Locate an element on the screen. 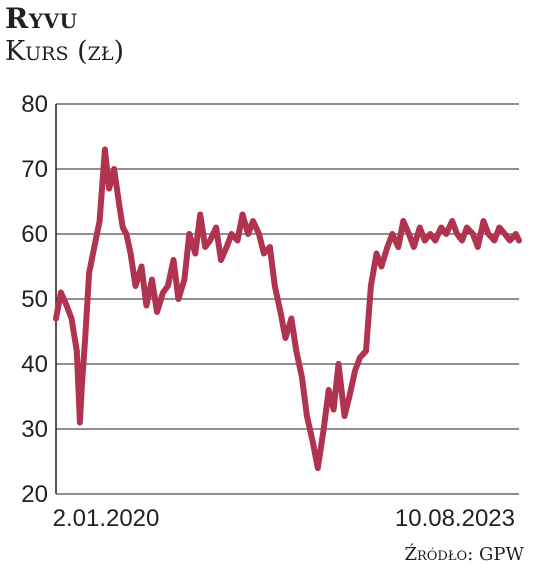  chart-title: Ryvu is located at coordinates (41, 18).